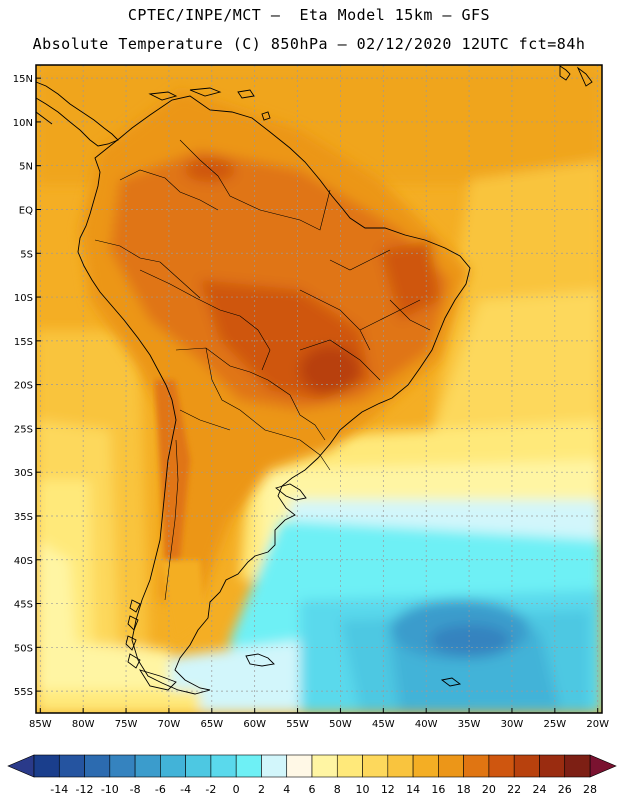 The width and height of the screenshot is (618, 800). What do you see at coordinates (286, 789) in the screenshot?
I see `colorbar-label: 4` at bounding box center [286, 789].